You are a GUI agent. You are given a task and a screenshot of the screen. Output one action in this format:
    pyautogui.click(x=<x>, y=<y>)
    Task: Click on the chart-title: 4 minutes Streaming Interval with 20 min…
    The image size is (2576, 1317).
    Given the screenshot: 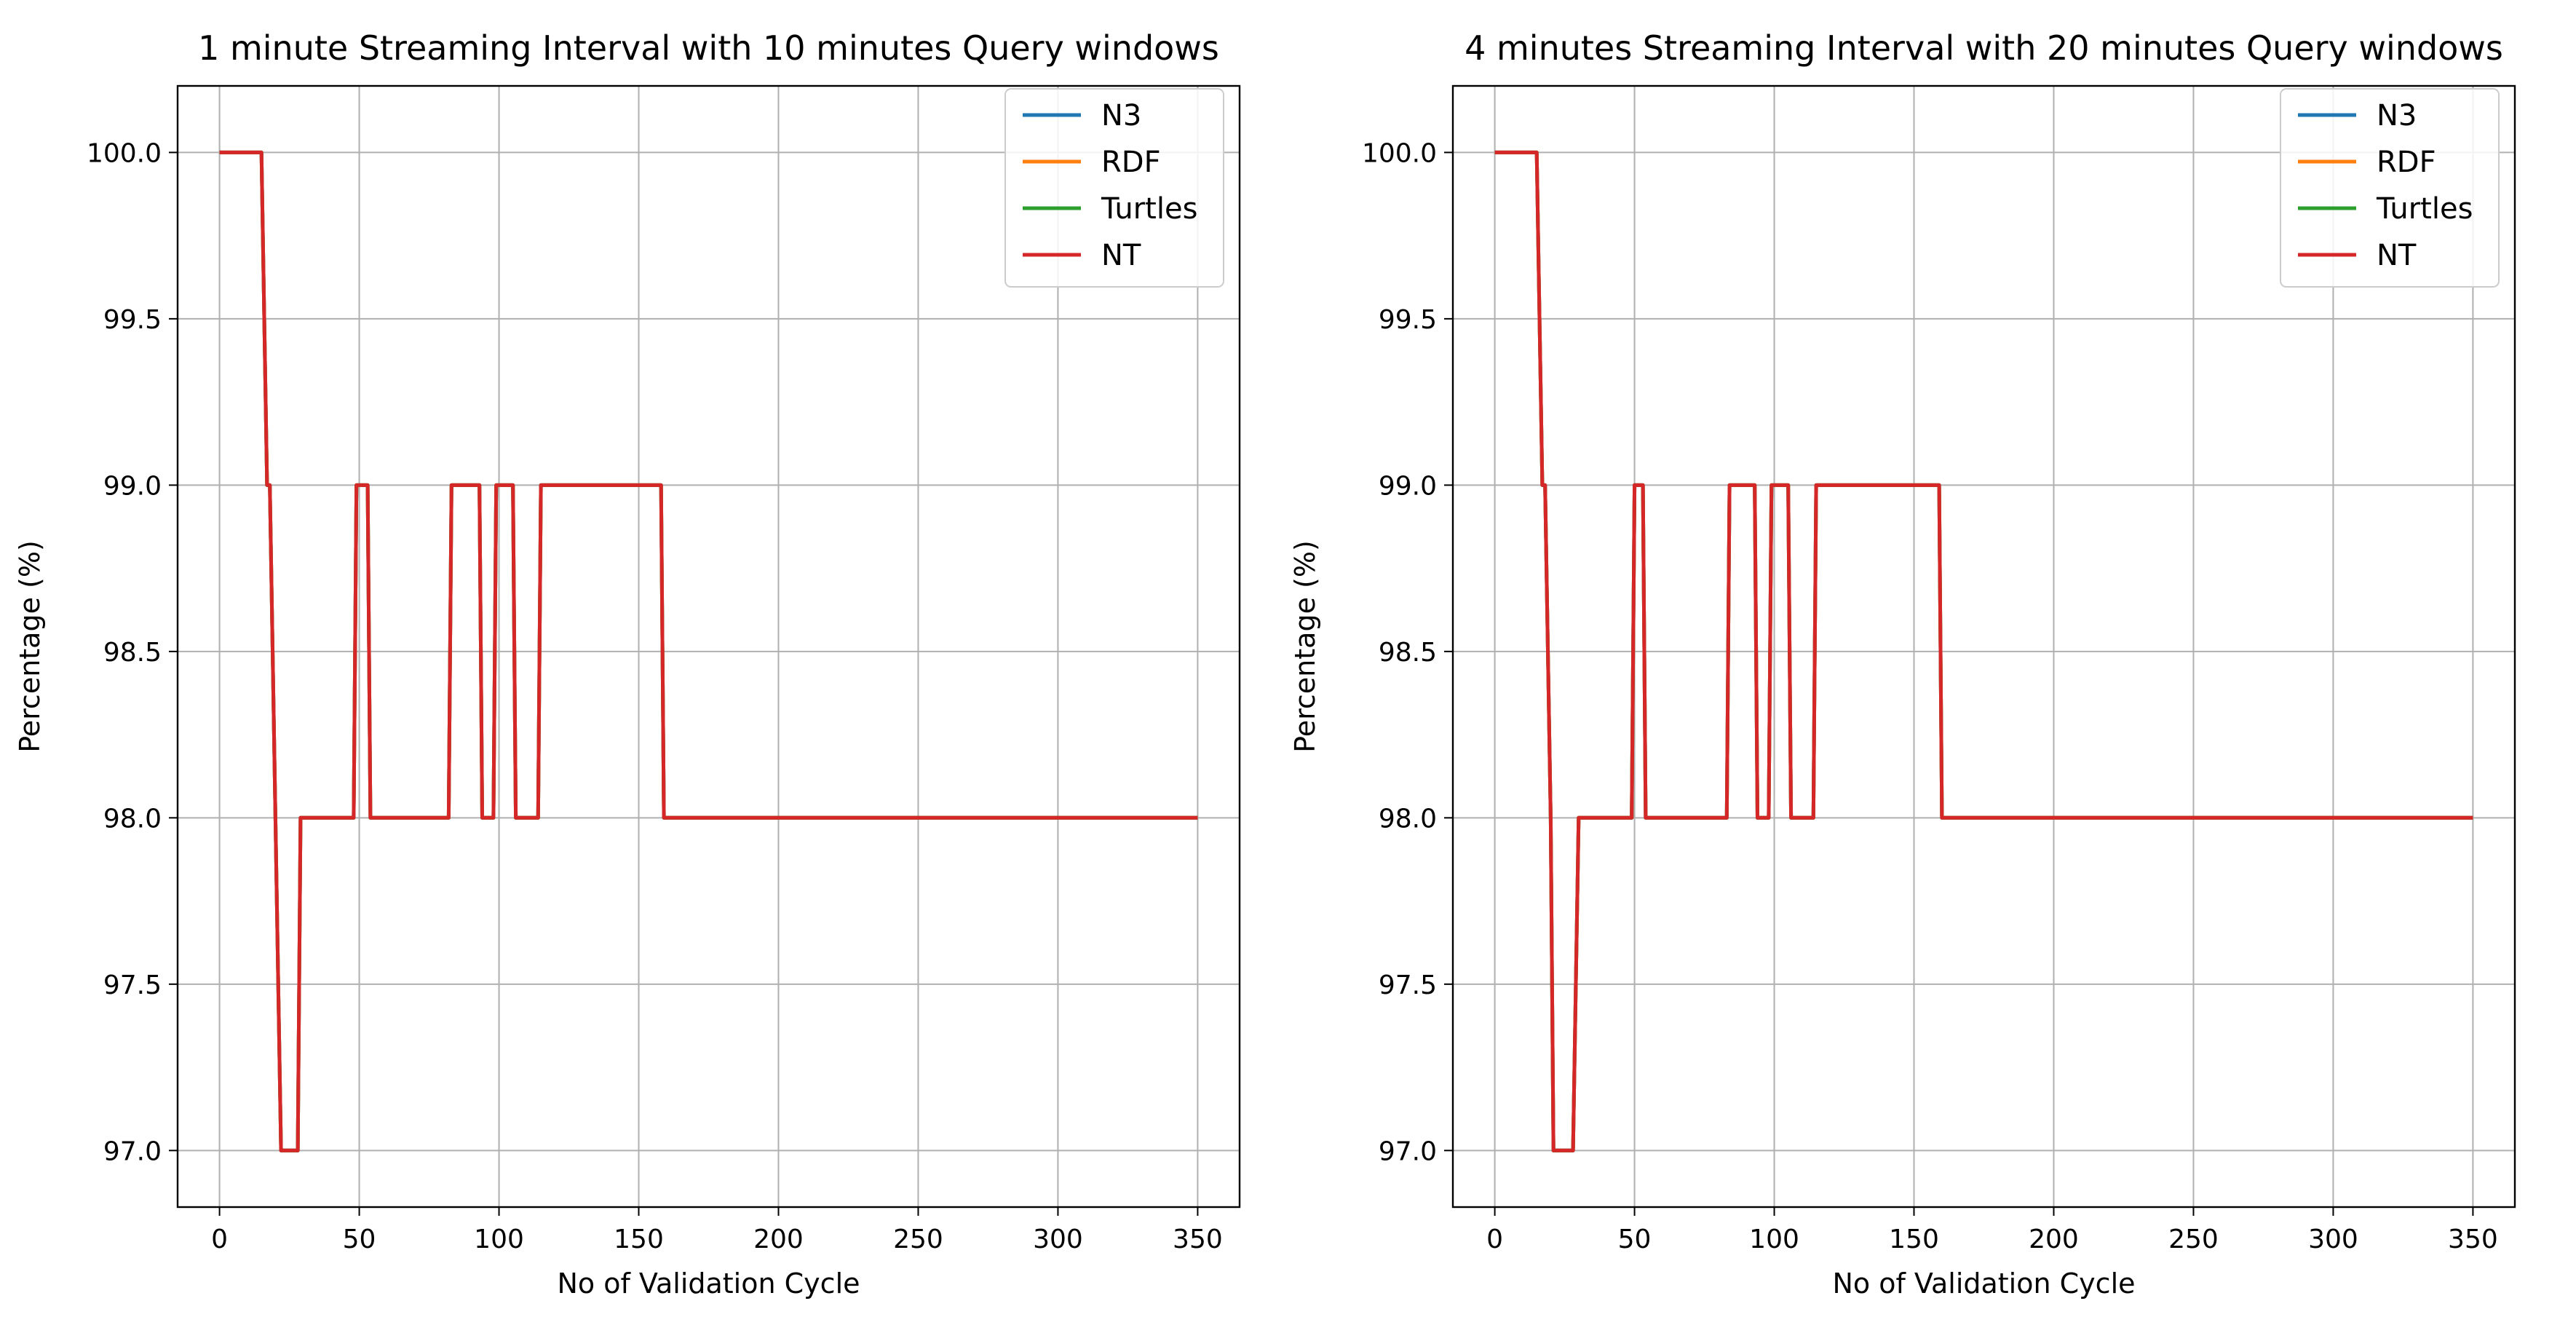 What is the action you would take?
    pyautogui.click(x=1984, y=48)
    